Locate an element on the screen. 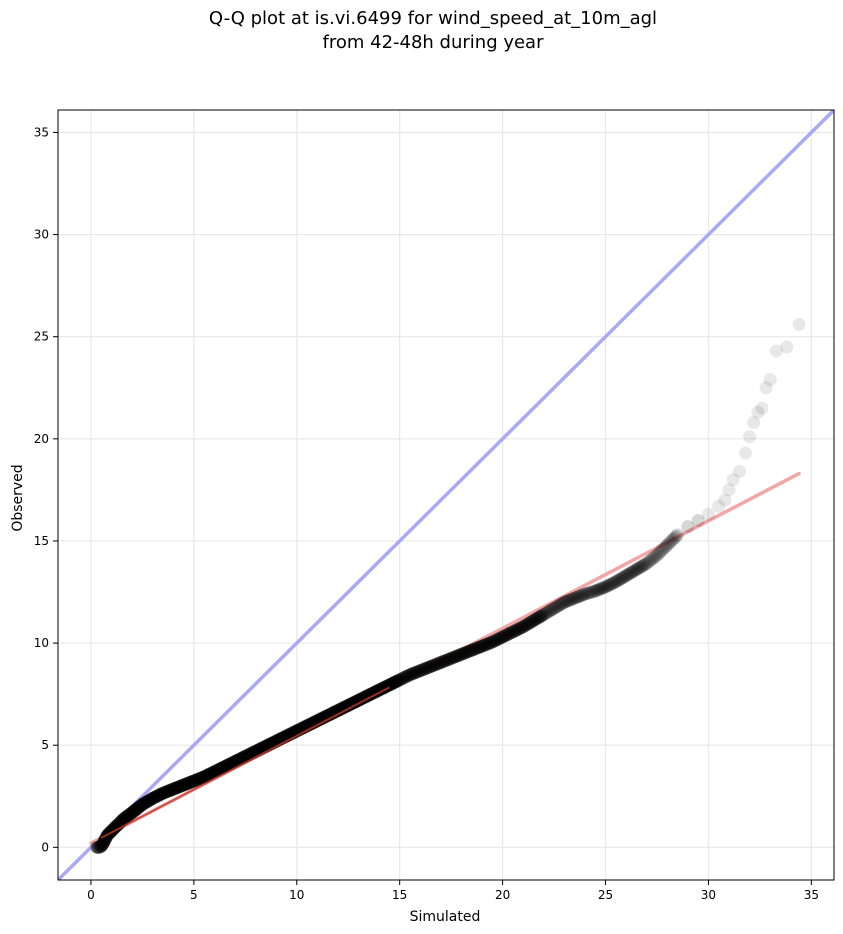 This screenshot has width=843, height=934. x-tick-label: 5 is located at coordinates (194, 895).